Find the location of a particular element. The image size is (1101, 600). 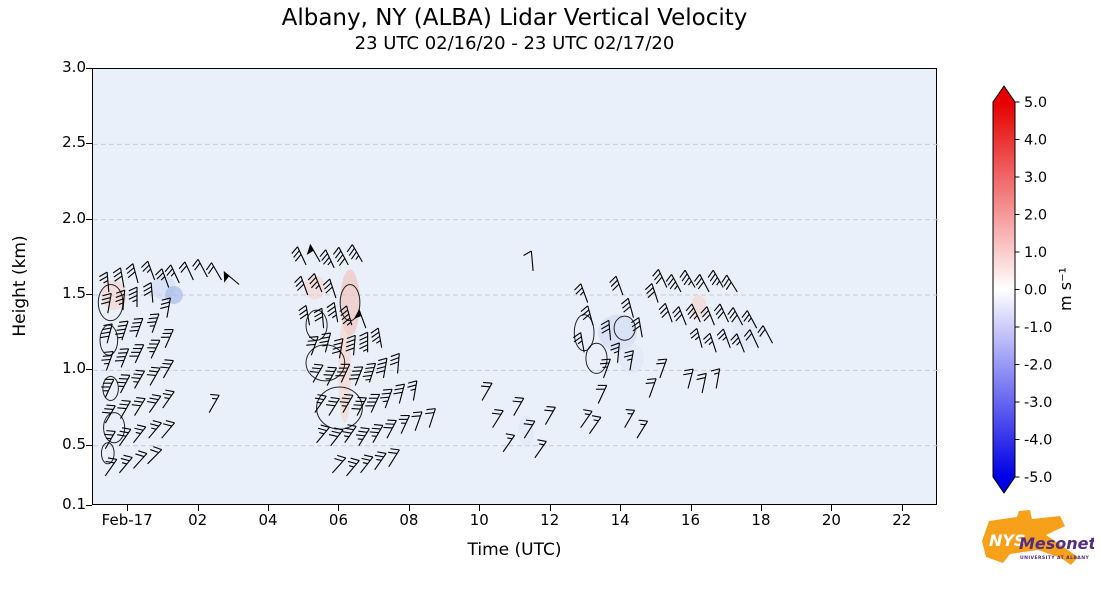

colorbar-tick-label: 3.0 is located at coordinates (1035, 178).